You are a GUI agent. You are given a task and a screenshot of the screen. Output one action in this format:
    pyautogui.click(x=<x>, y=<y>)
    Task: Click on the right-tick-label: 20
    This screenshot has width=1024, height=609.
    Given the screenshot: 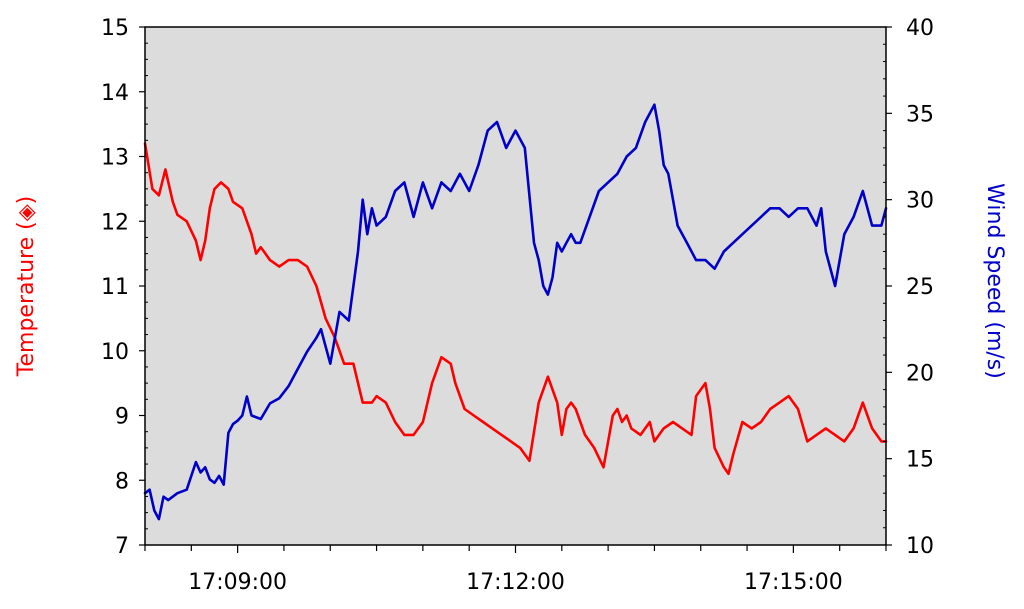 What is the action you would take?
    pyautogui.click(x=920, y=373)
    